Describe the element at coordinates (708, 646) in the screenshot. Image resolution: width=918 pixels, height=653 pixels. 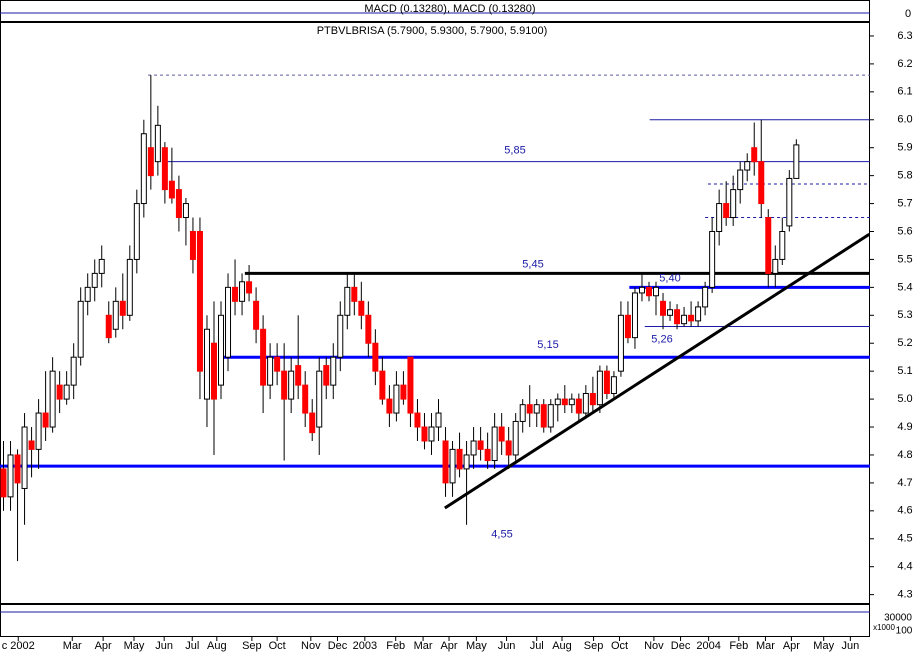
I see `x-tick-label: 2004` at that location.